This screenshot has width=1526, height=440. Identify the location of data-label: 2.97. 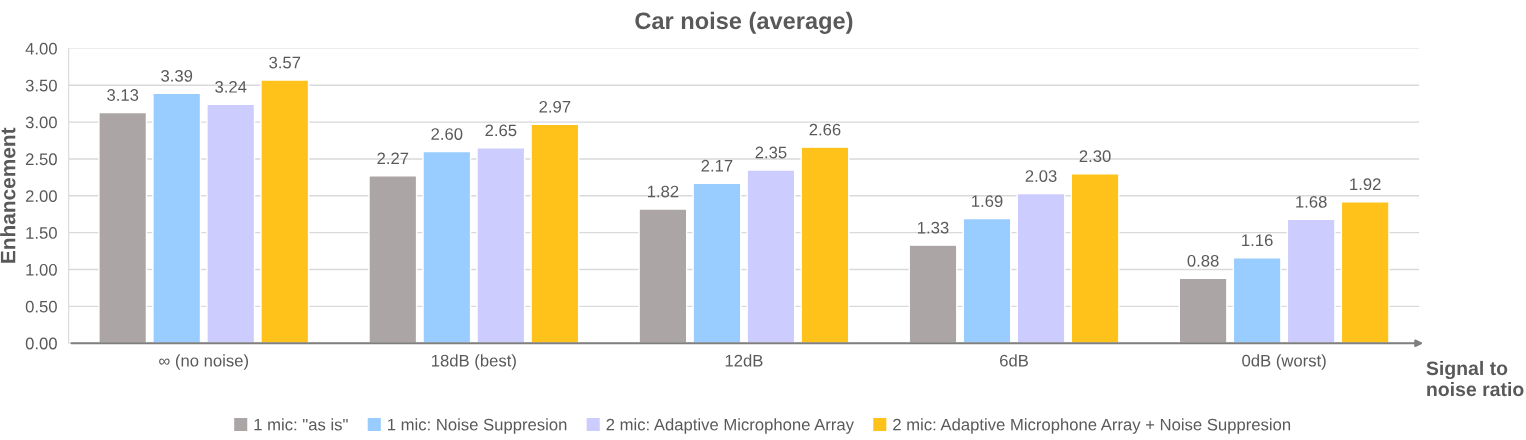
(555, 106).